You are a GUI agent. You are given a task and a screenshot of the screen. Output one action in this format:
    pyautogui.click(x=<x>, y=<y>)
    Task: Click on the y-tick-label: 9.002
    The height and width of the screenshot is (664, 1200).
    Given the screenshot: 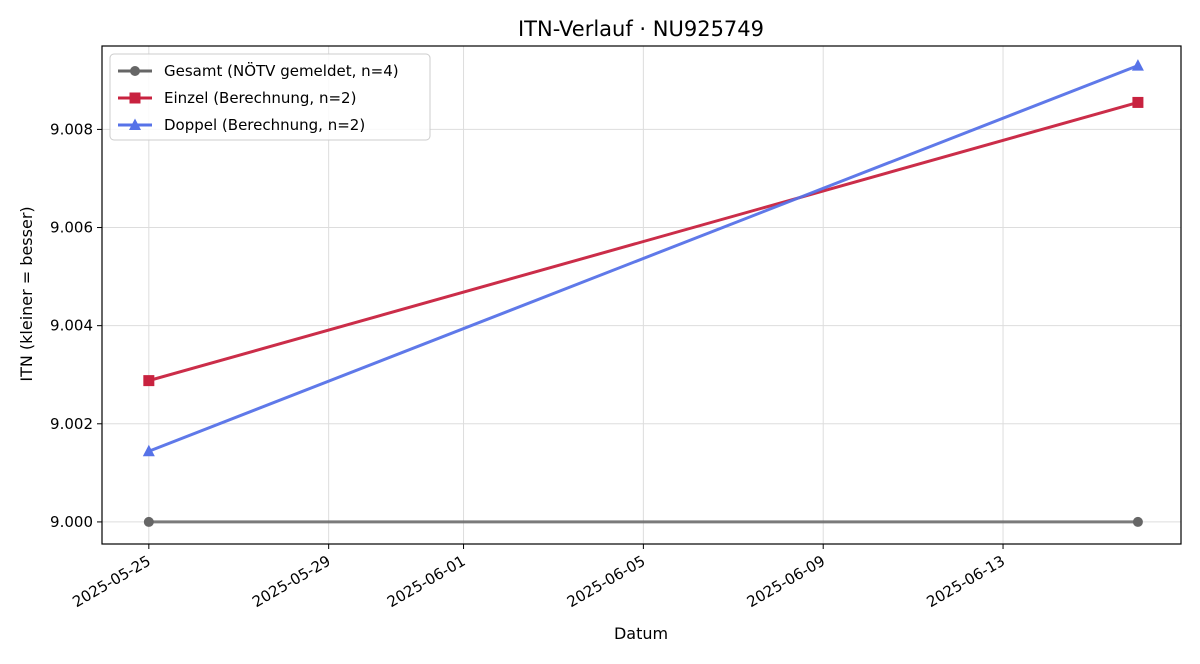 What is the action you would take?
    pyautogui.click(x=71, y=424)
    